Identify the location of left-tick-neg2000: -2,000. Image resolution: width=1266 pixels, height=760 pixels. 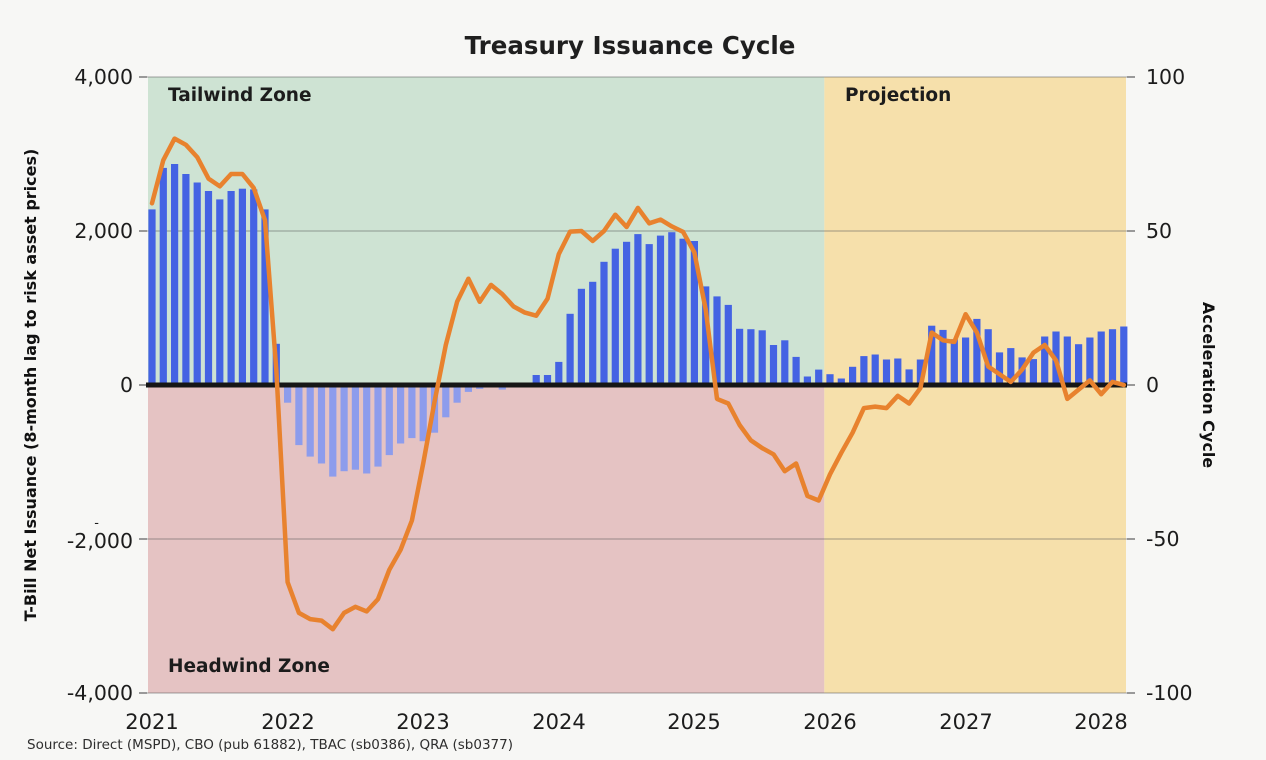
(100, 541).